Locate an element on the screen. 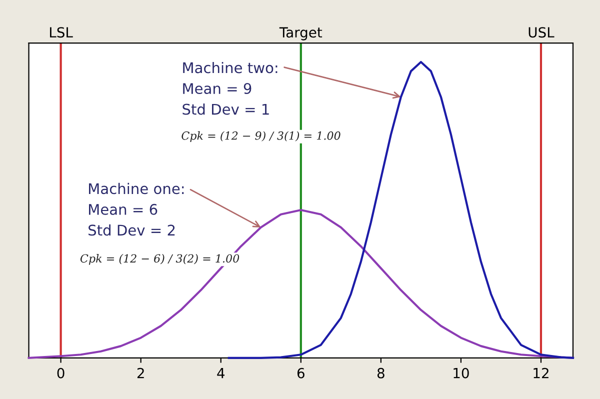 Image resolution: width=600 pixels, height=399 pixels. ref-line-label: USL is located at coordinates (541, 32).